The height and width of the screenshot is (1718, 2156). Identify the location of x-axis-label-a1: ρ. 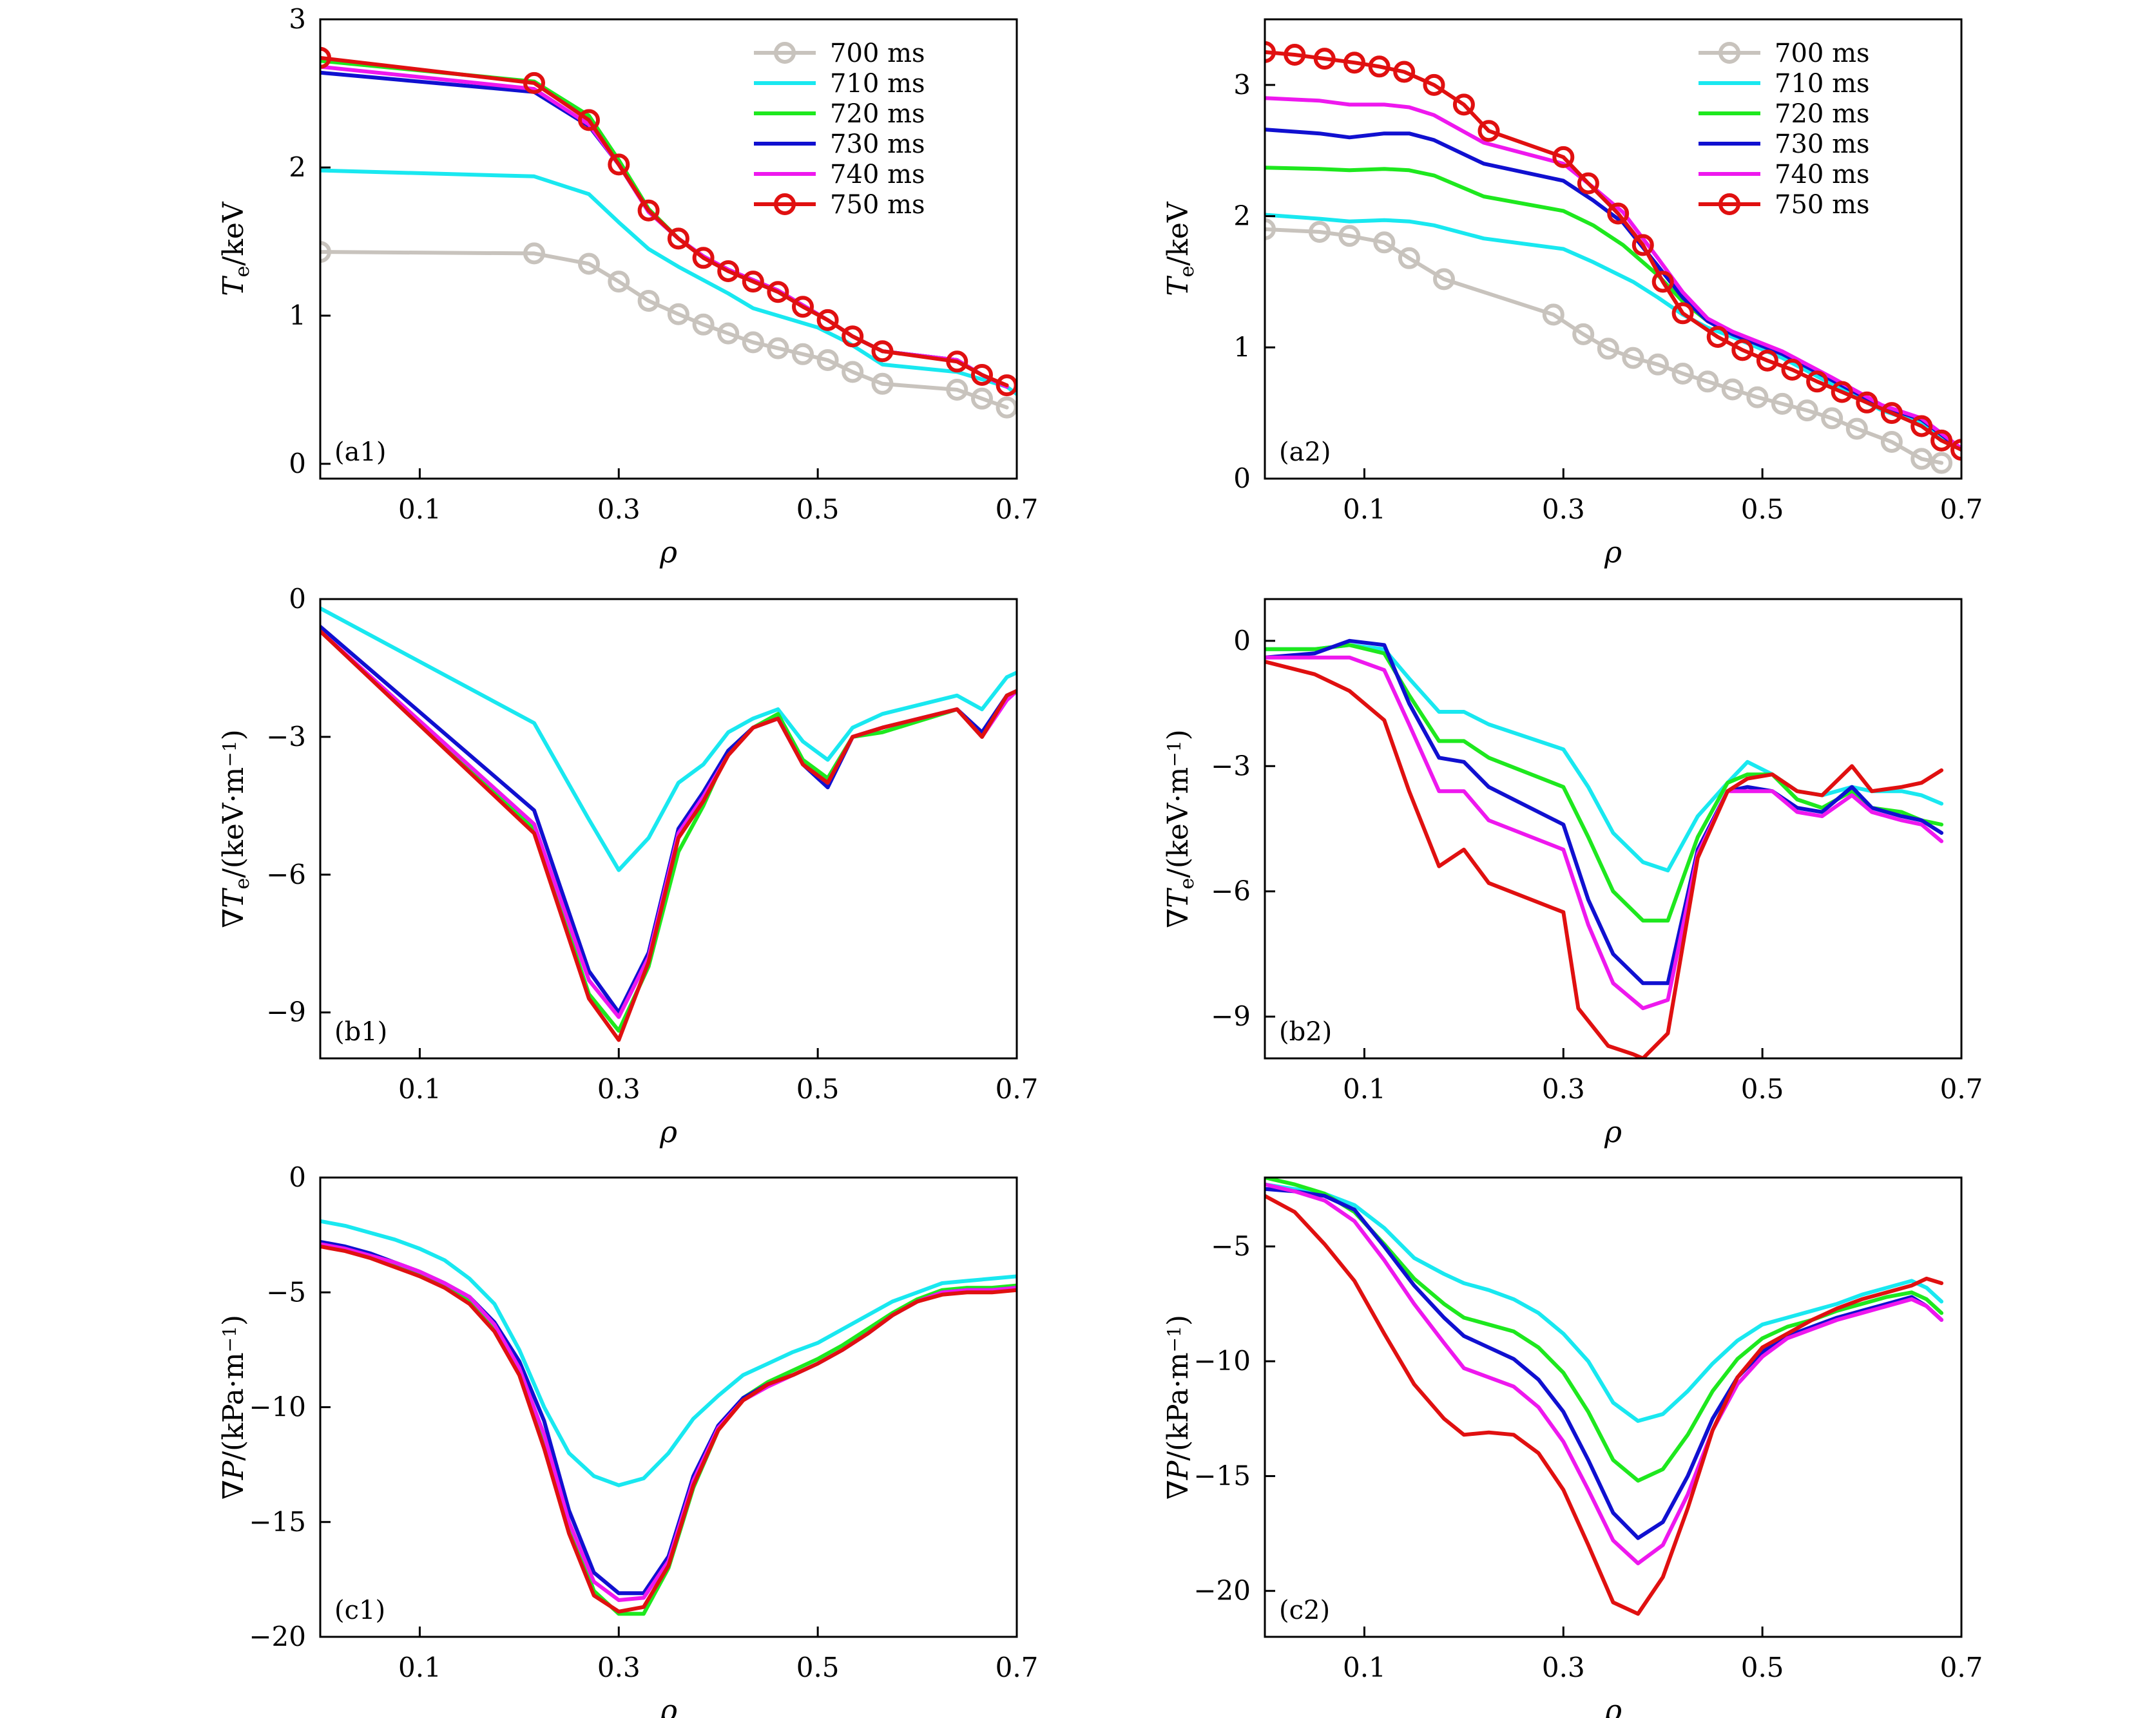
(668, 552).